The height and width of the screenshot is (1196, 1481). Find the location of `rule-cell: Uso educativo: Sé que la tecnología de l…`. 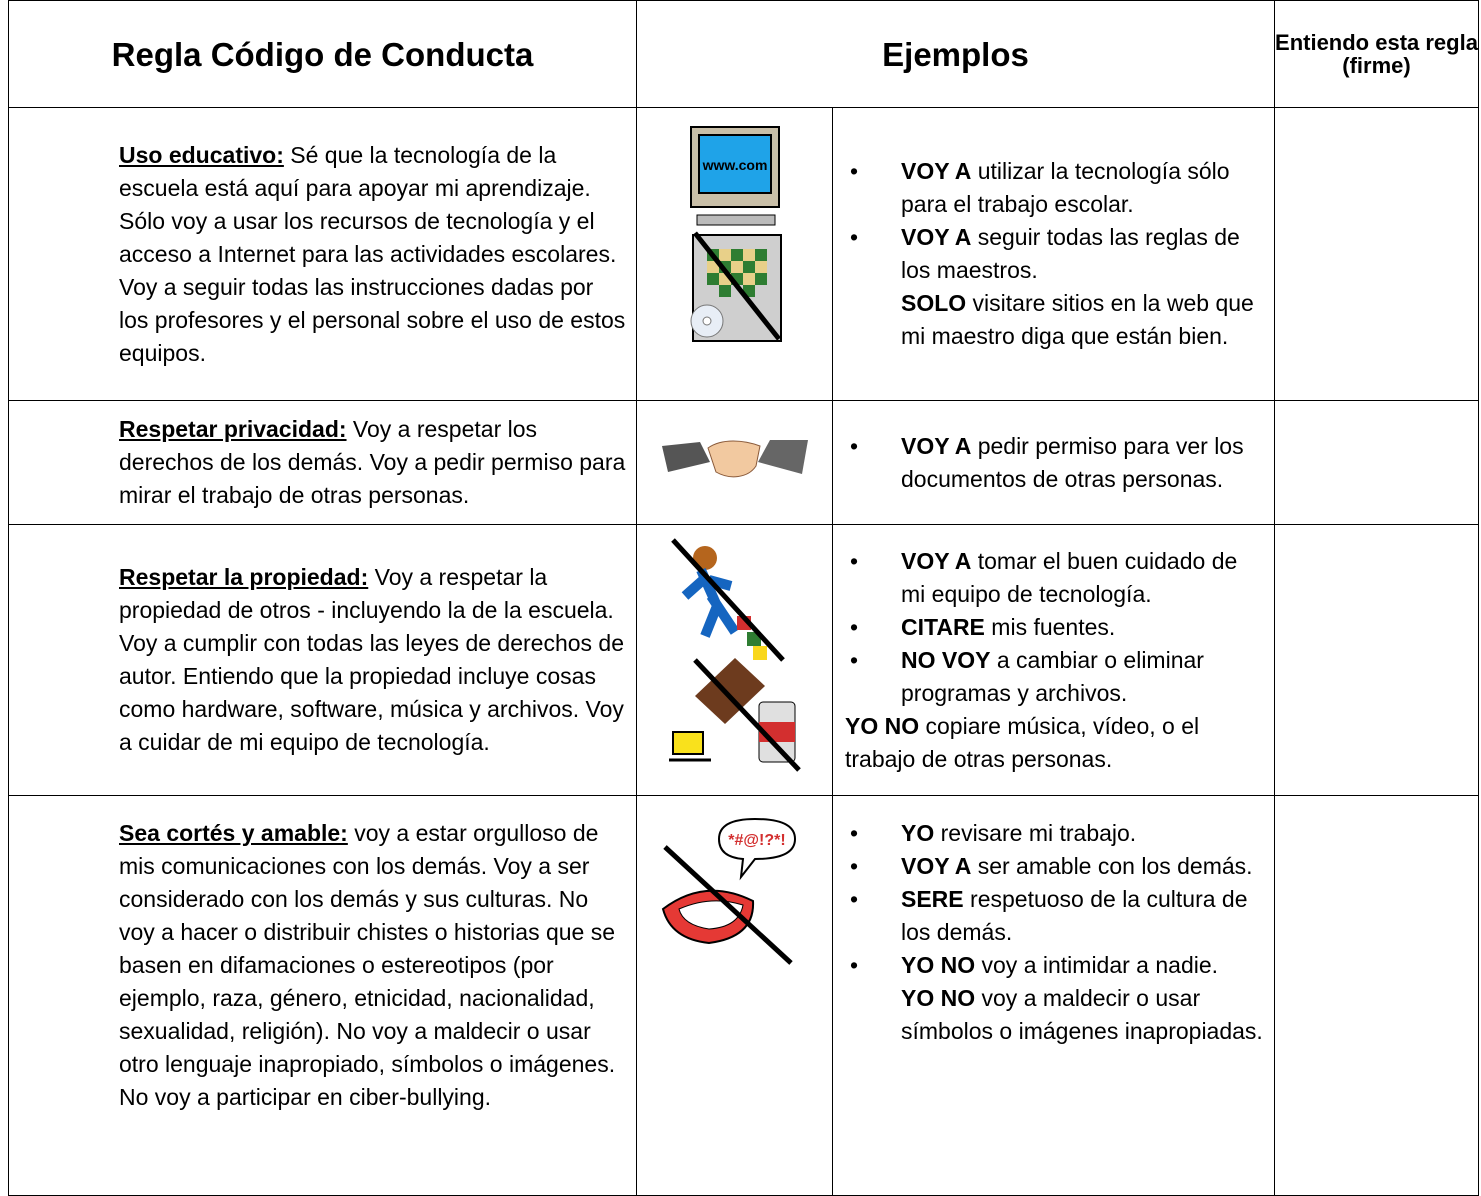

rule-cell: Uso educativo: Sé que la tecnología de l… is located at coordinates (322, 254).